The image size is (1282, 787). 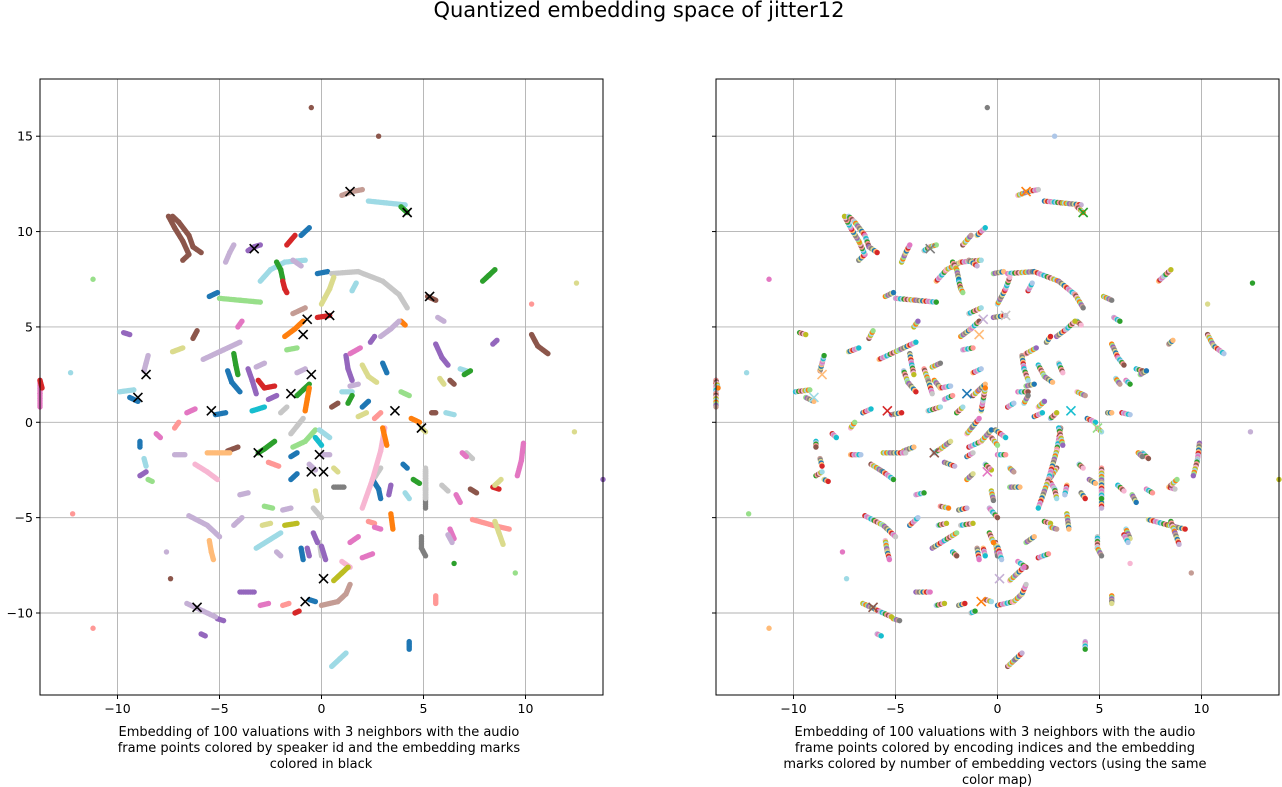 I want to click on left-y-tick-label: 5, so click(x=29, y=326).